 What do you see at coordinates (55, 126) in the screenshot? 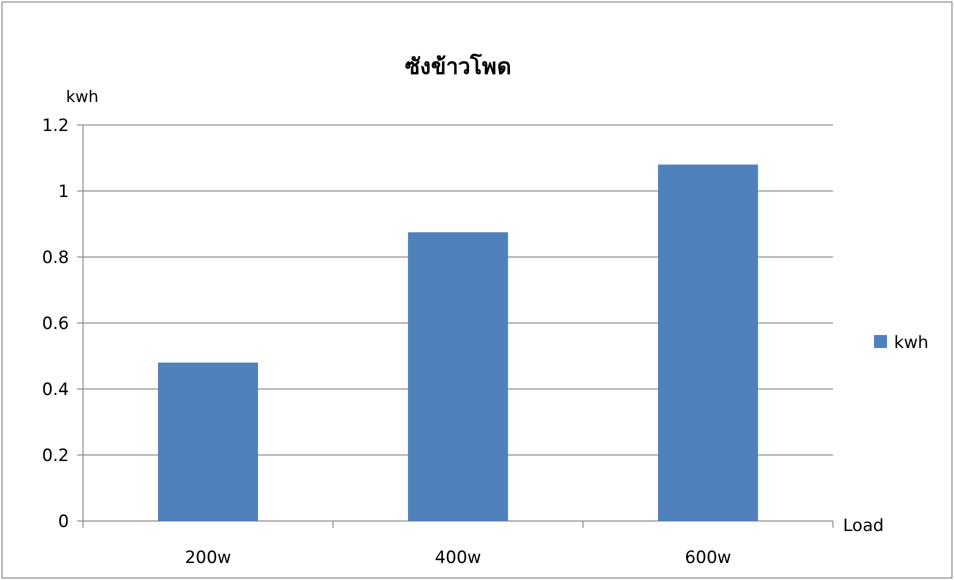
I see `y-tick-label: 1.2` at bounding box center [55, 126].